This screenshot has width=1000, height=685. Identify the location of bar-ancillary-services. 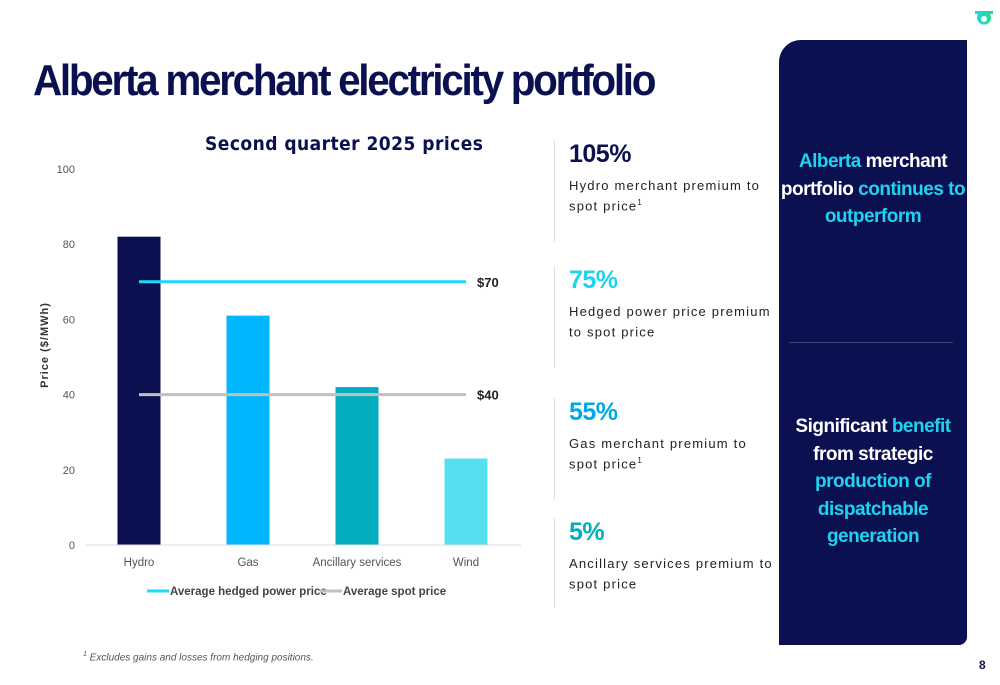
(357, 466).